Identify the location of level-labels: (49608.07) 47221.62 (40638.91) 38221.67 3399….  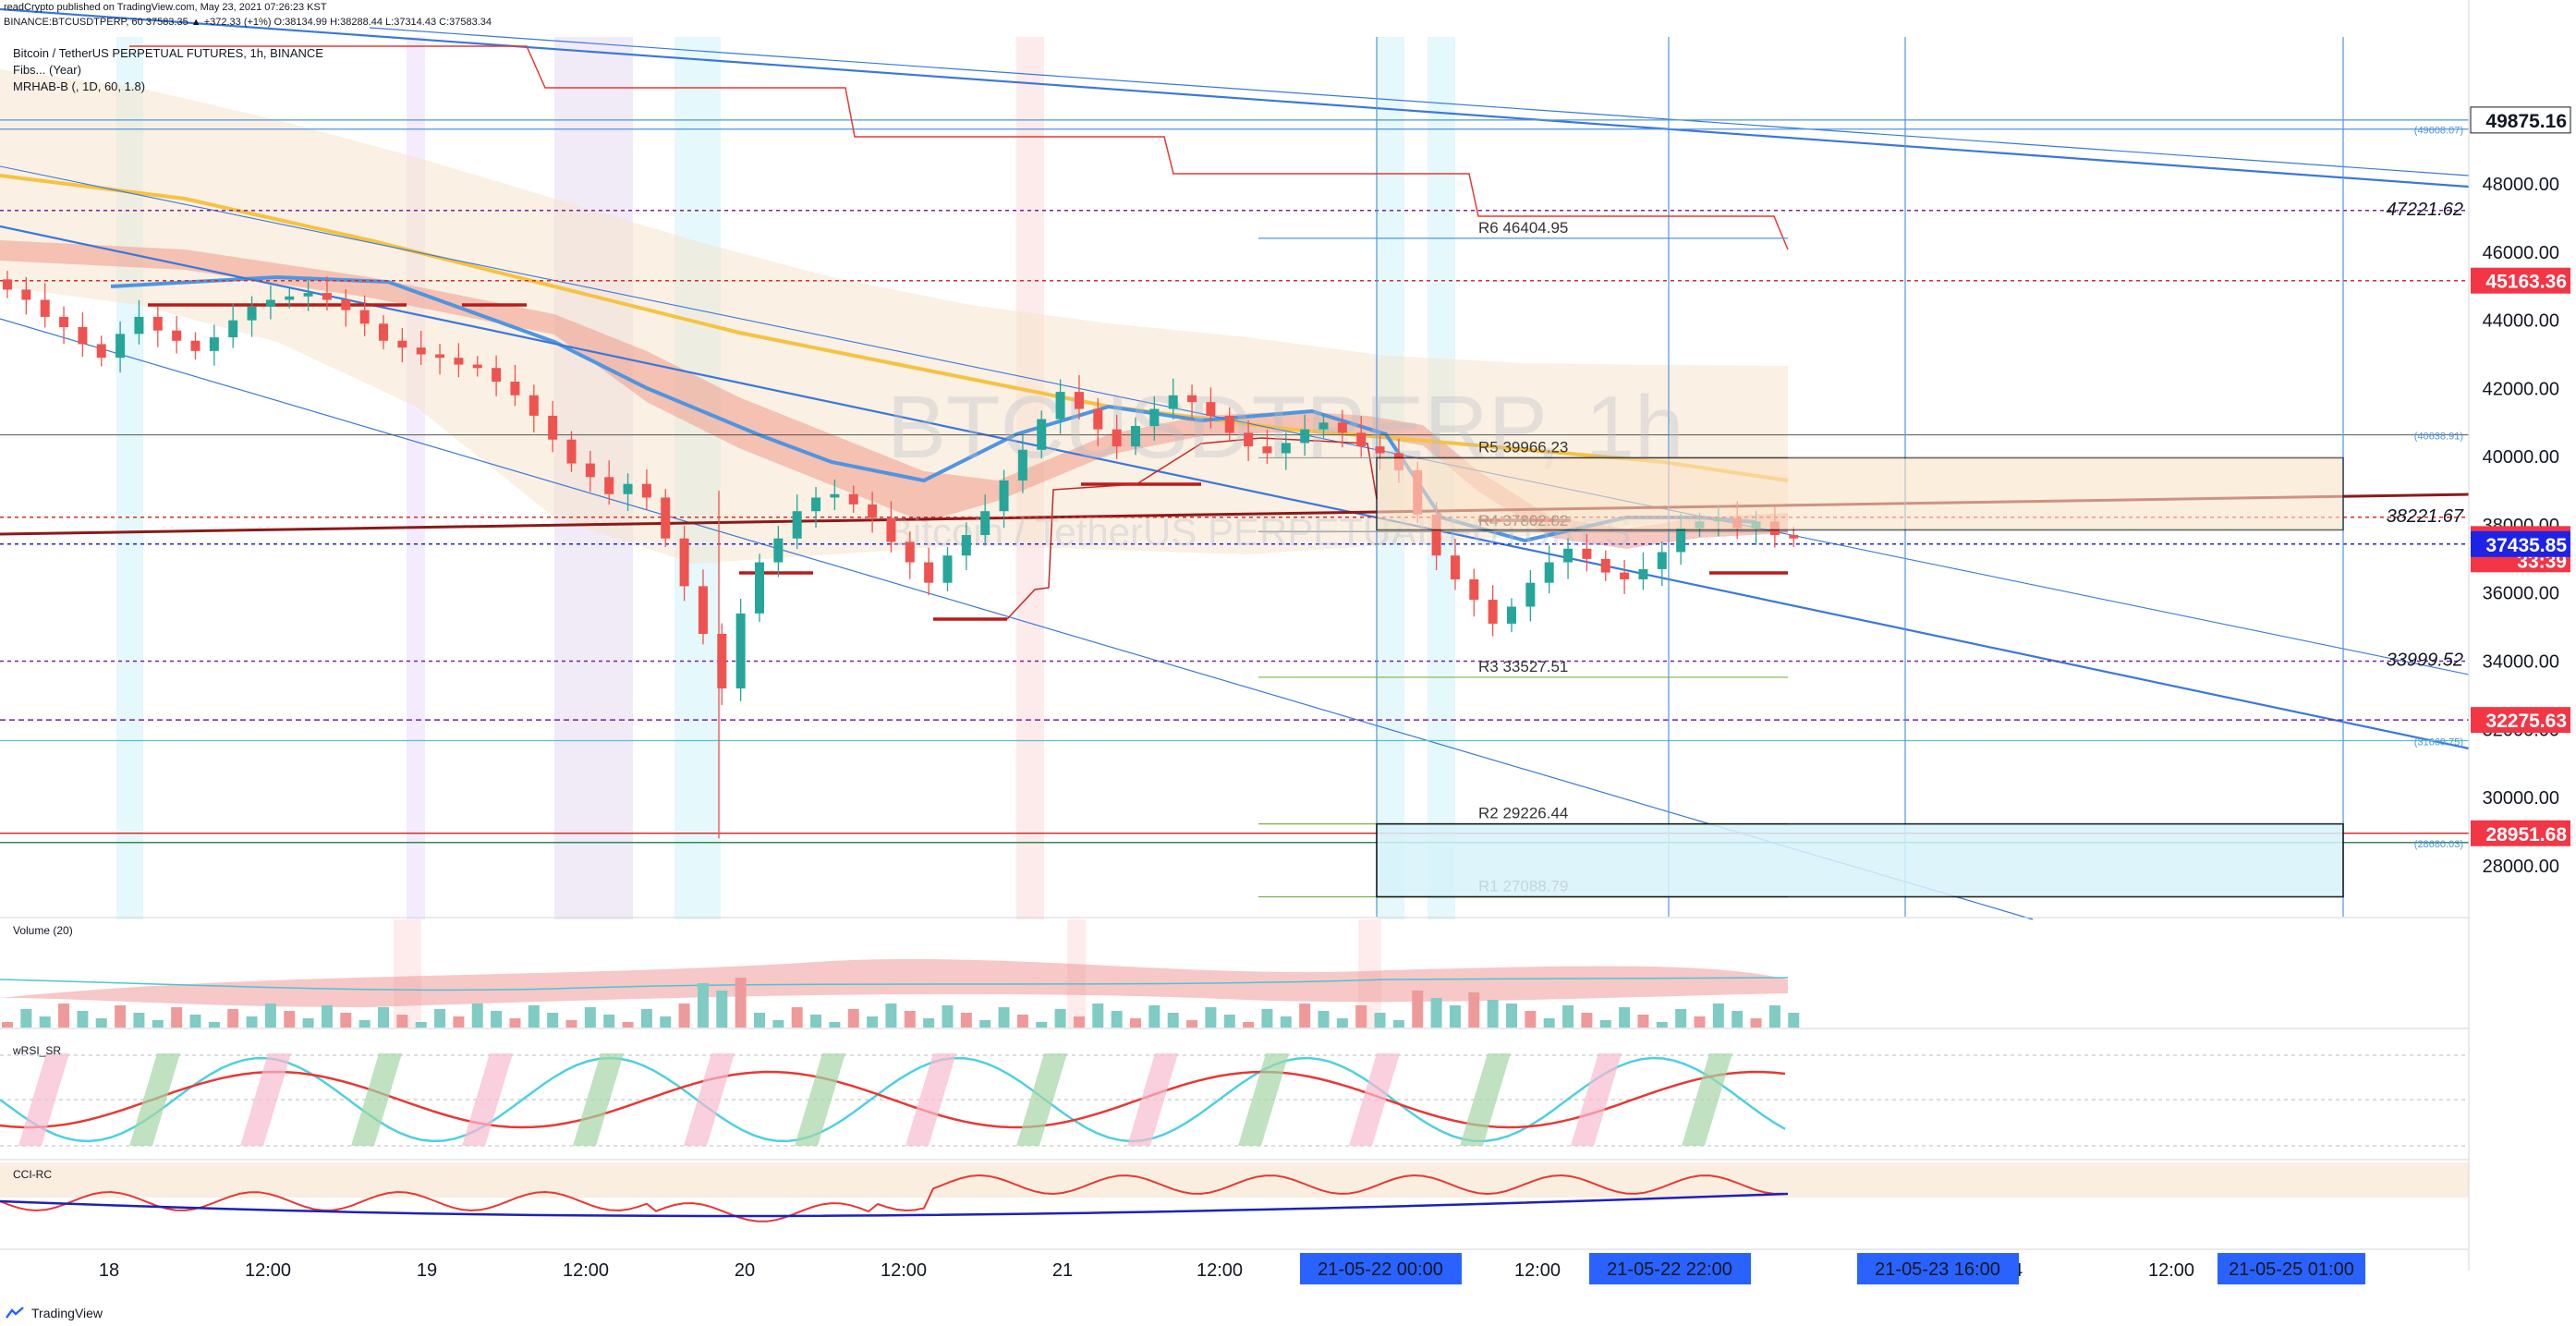
(2425, 488).